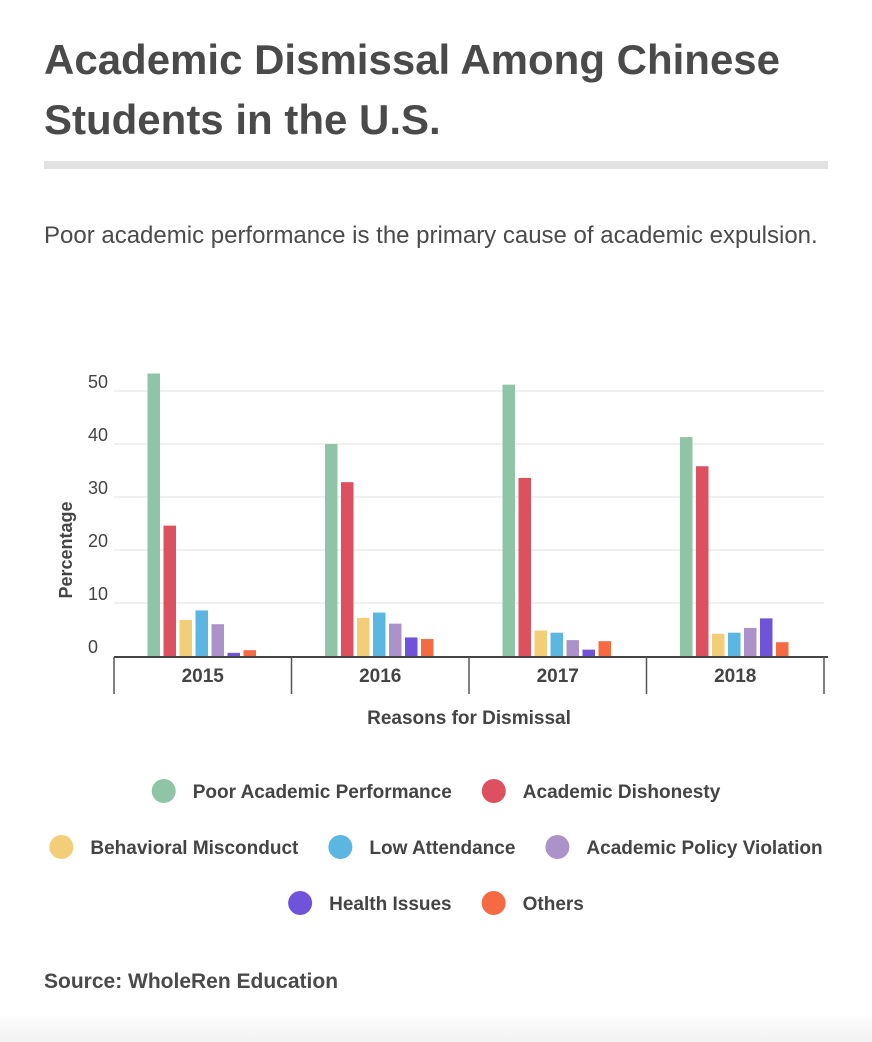 The height and width of the screenshot is (1042, 872). I want to click on legend-label: Health Issues, so click(390, 904).